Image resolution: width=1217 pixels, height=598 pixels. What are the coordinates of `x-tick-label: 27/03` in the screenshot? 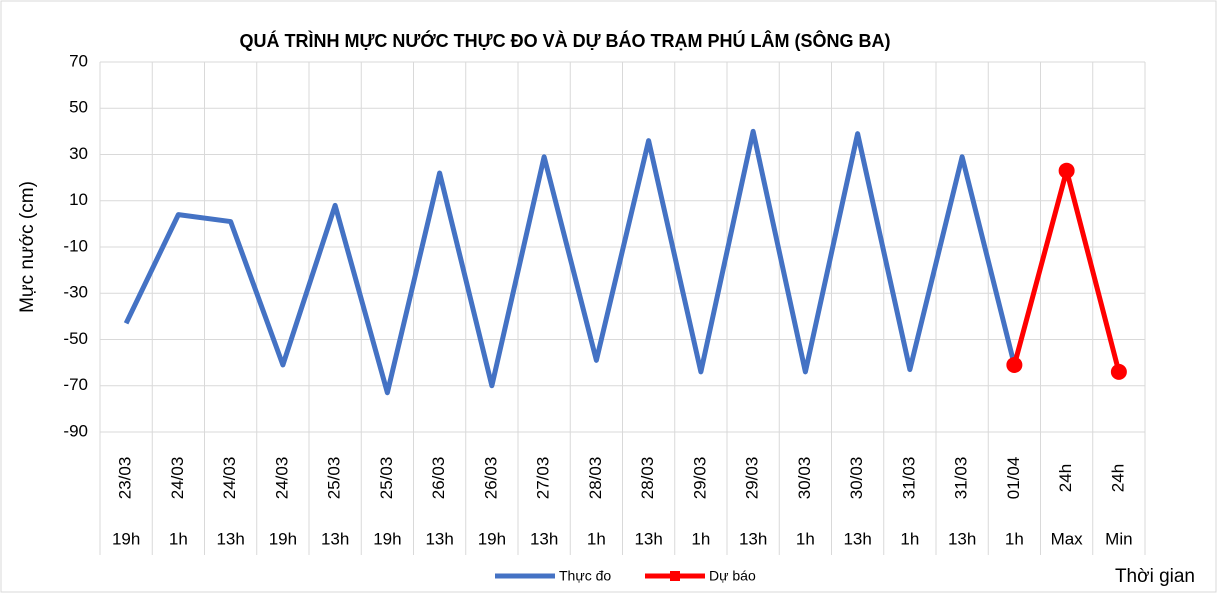 It's located at (543, 478).